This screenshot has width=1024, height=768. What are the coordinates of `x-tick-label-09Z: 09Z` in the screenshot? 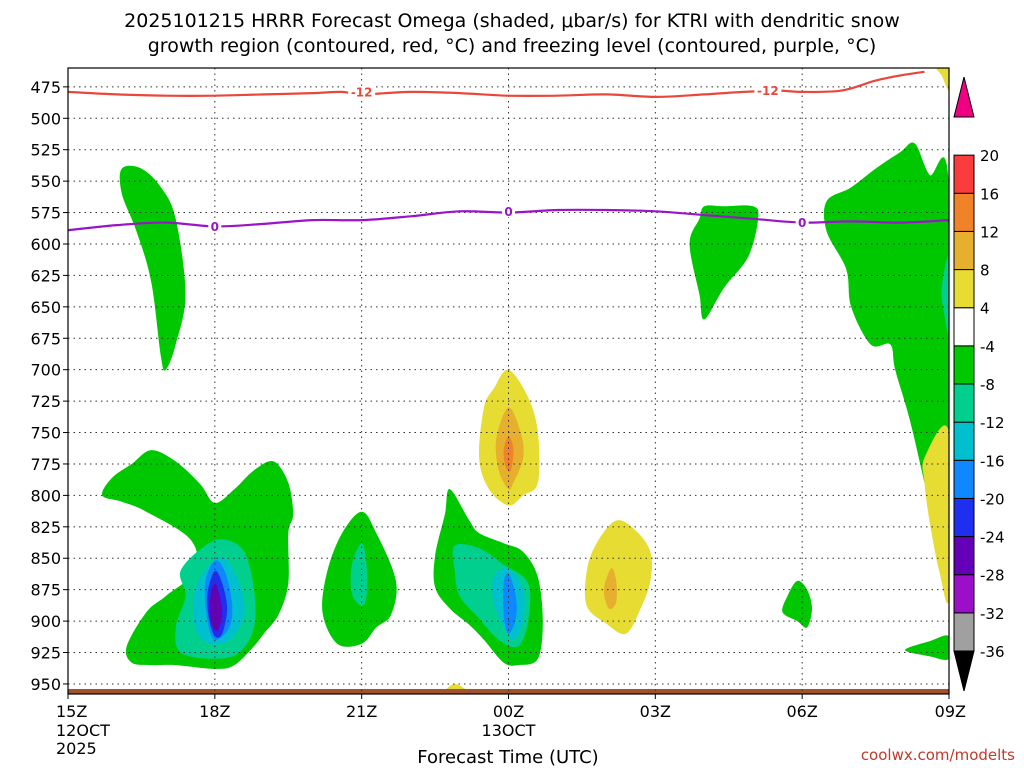 It's located at (950, 711).